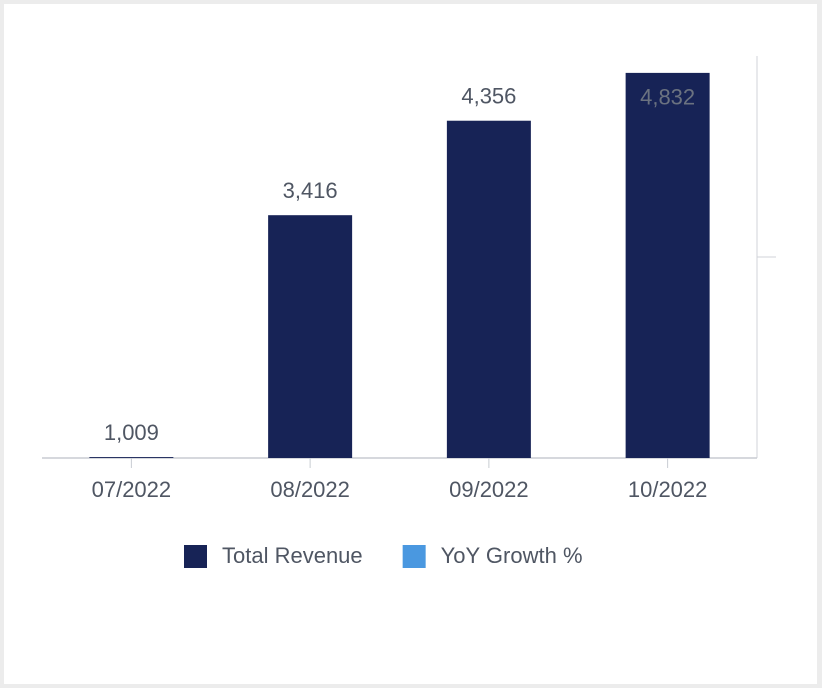 This screenshot has width=822, height=688. Describe the element at coordinates (131, 432) in the screenshot. I see `data-label: 1,009` at that location.